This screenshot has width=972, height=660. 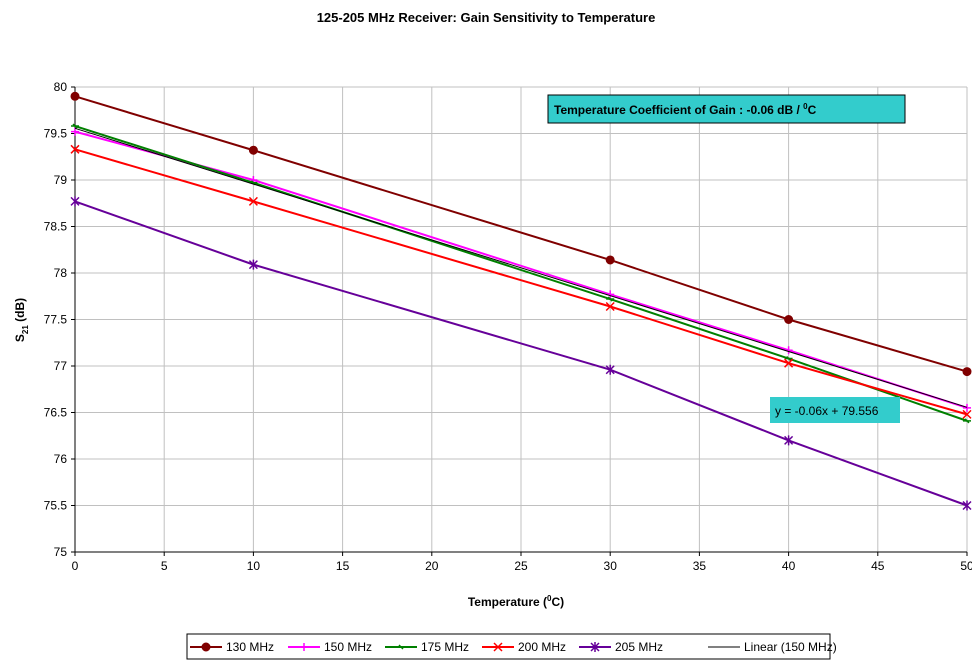 I want to click on annotation: y = -0.06x + 79.556, so click(x=827, y=411).